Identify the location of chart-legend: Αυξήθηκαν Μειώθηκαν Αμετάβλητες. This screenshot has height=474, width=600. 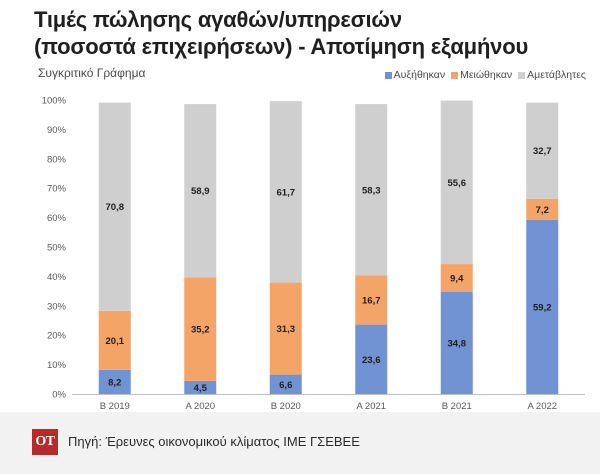
(485, 75).